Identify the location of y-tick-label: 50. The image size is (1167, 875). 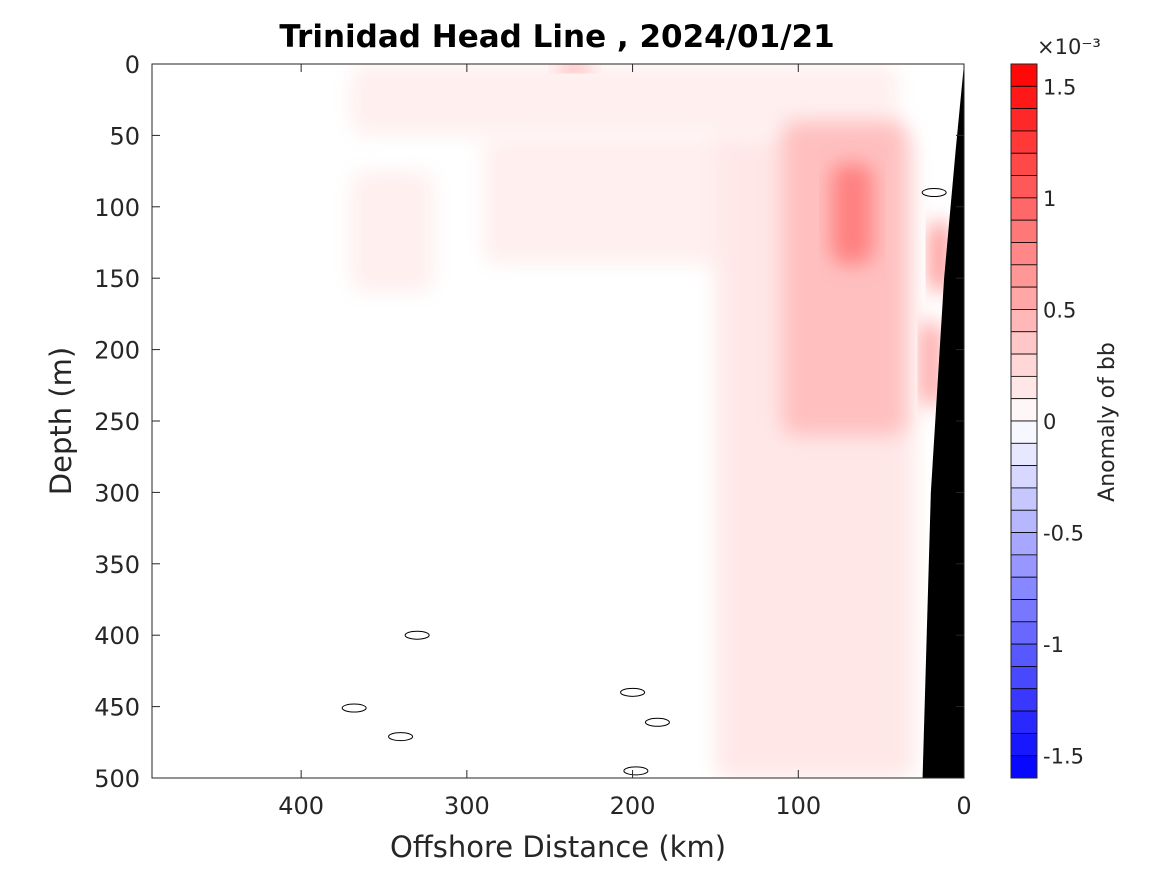
(124, 136).